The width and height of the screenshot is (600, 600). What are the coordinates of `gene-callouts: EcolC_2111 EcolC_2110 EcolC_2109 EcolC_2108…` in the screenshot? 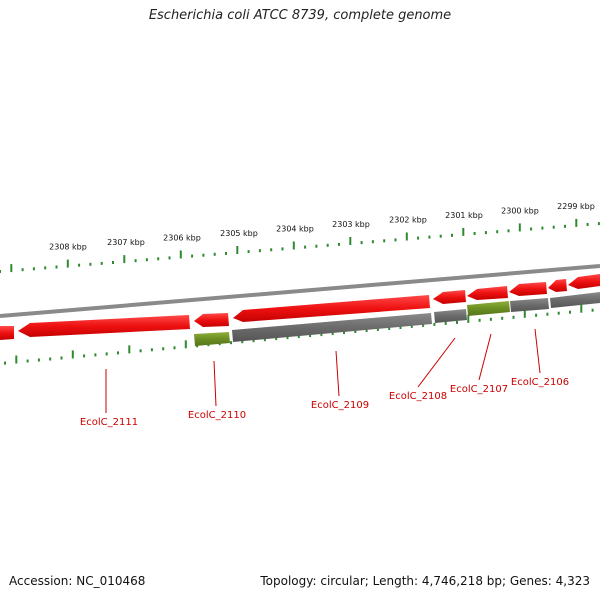 It's located at (324, 378).